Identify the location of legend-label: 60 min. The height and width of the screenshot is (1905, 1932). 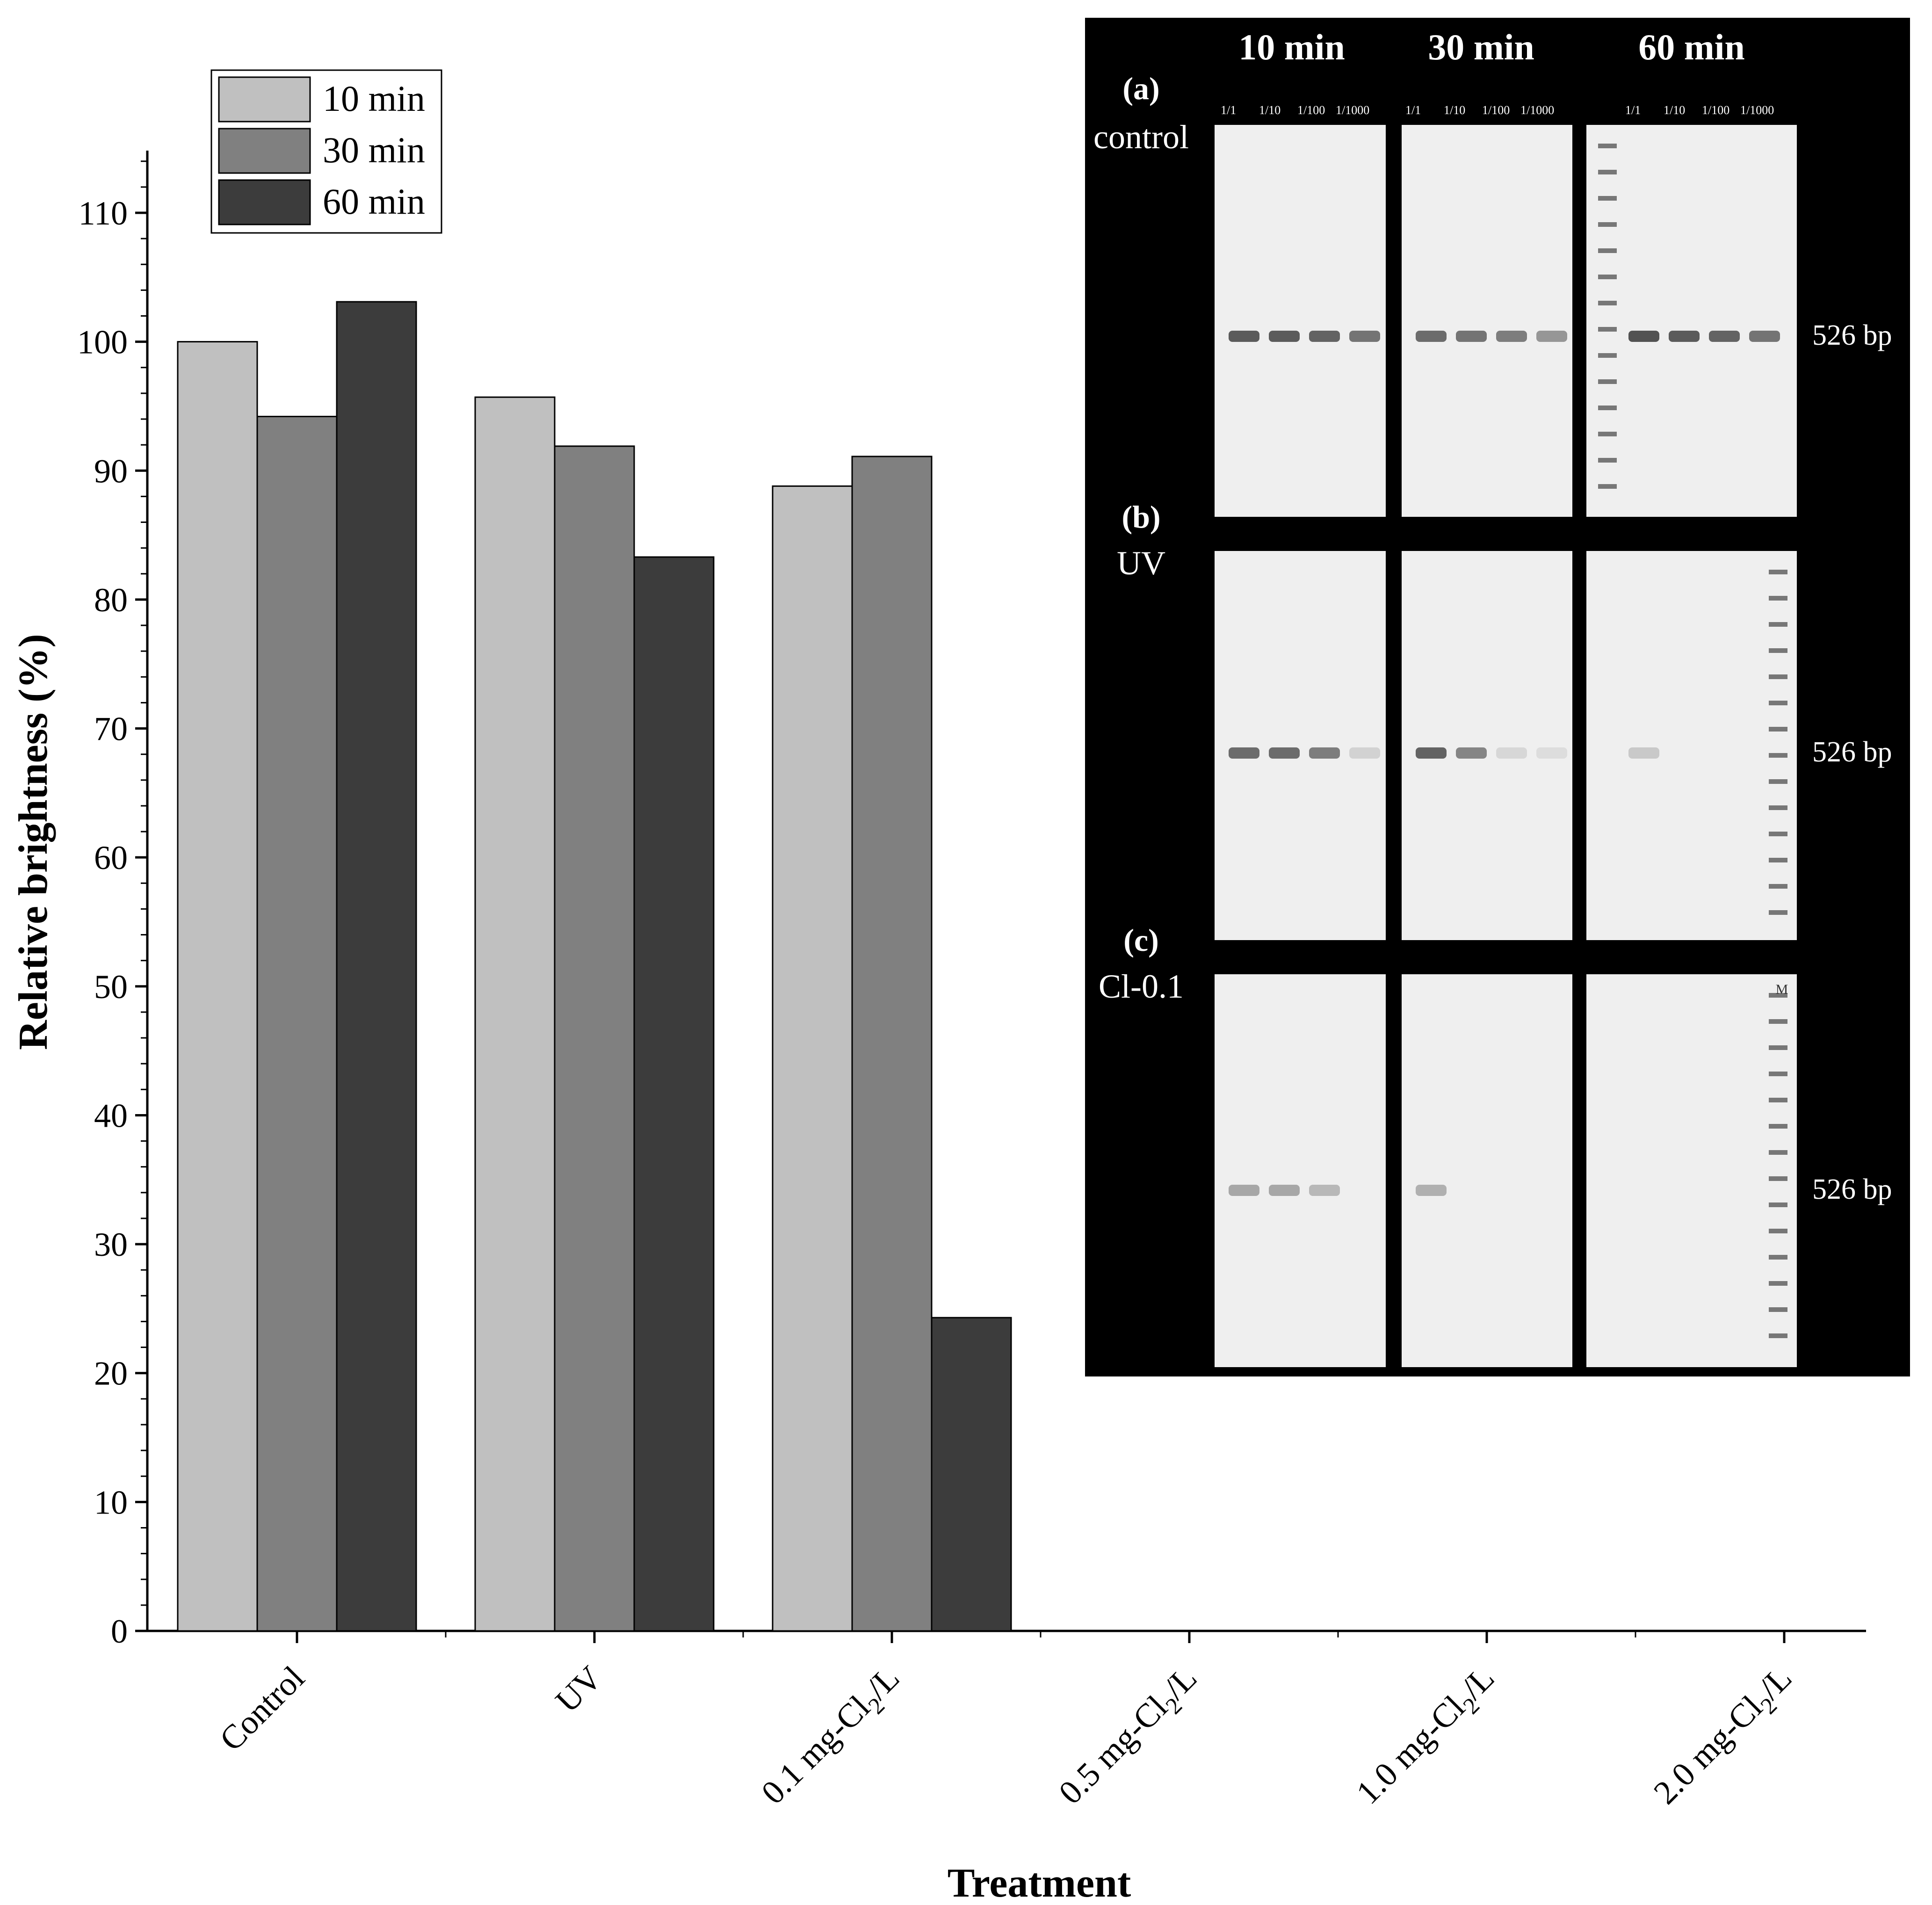
(374, 201).